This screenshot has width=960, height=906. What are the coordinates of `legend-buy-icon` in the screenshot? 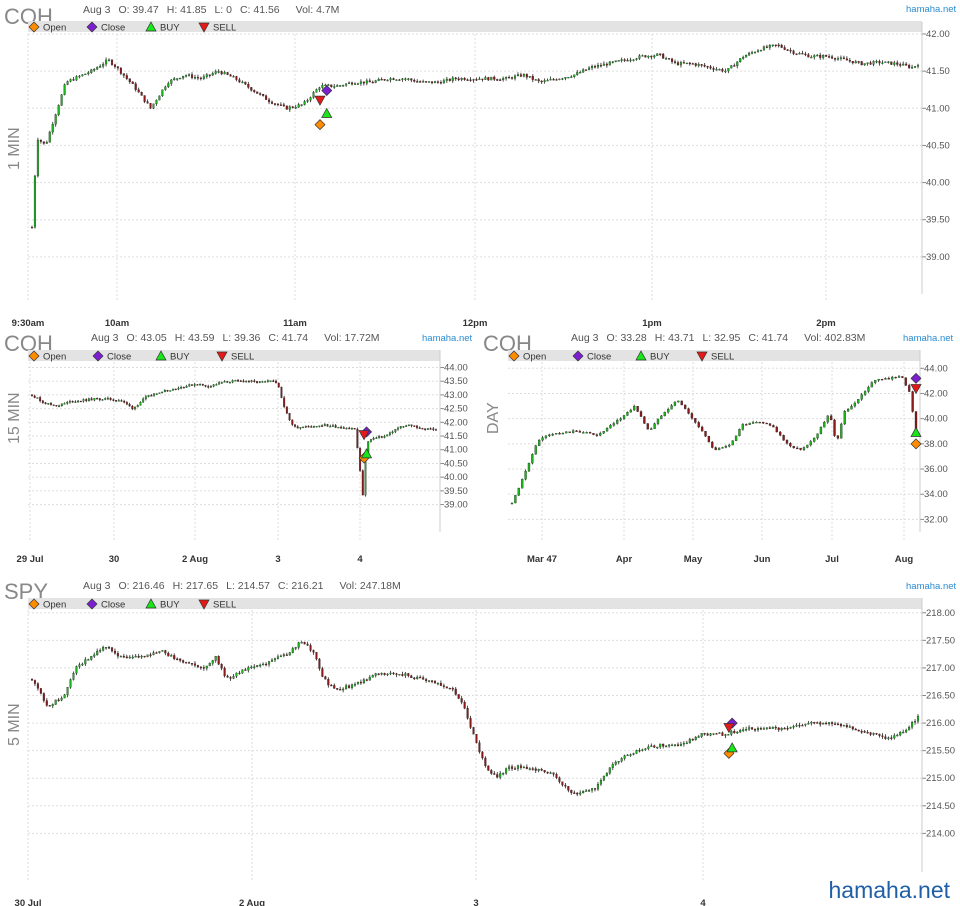 It's located at (161, 355).